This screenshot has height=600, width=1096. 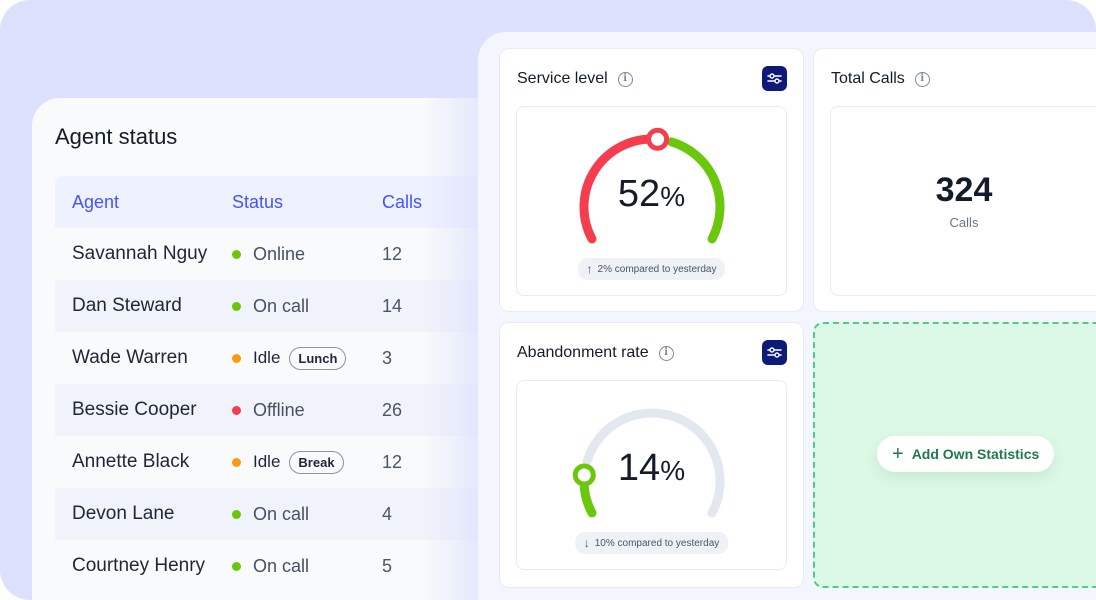 What do you see at coordinates (307, 410) in the screenshot?
I see `agent-status: Offline` at bounding box center [307, 410].